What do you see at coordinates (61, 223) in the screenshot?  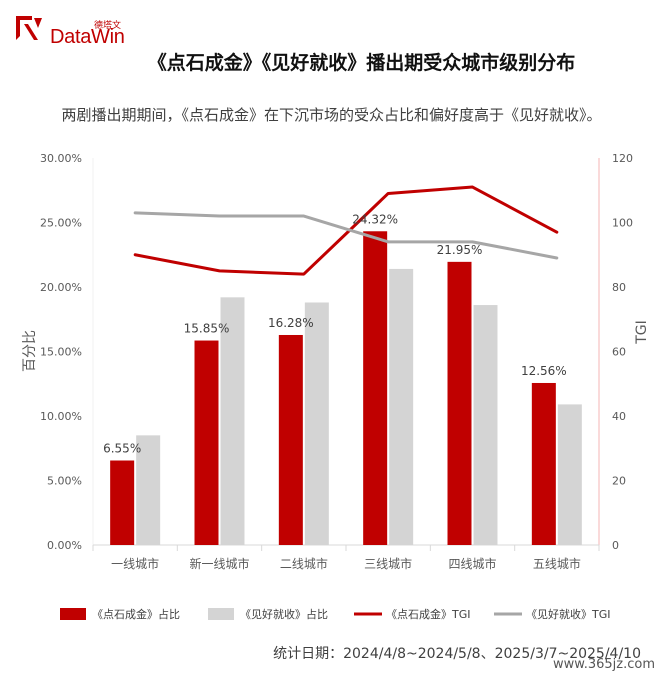 I see `y-tick-label: 25.00%` at bounding box center [61, 223].